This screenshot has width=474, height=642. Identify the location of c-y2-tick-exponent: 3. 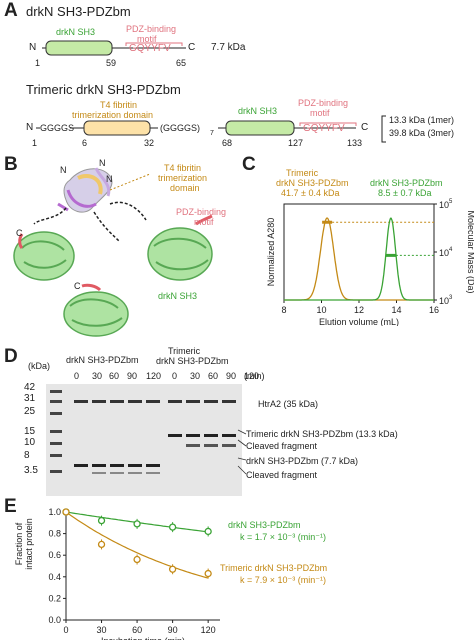
(451, 298).